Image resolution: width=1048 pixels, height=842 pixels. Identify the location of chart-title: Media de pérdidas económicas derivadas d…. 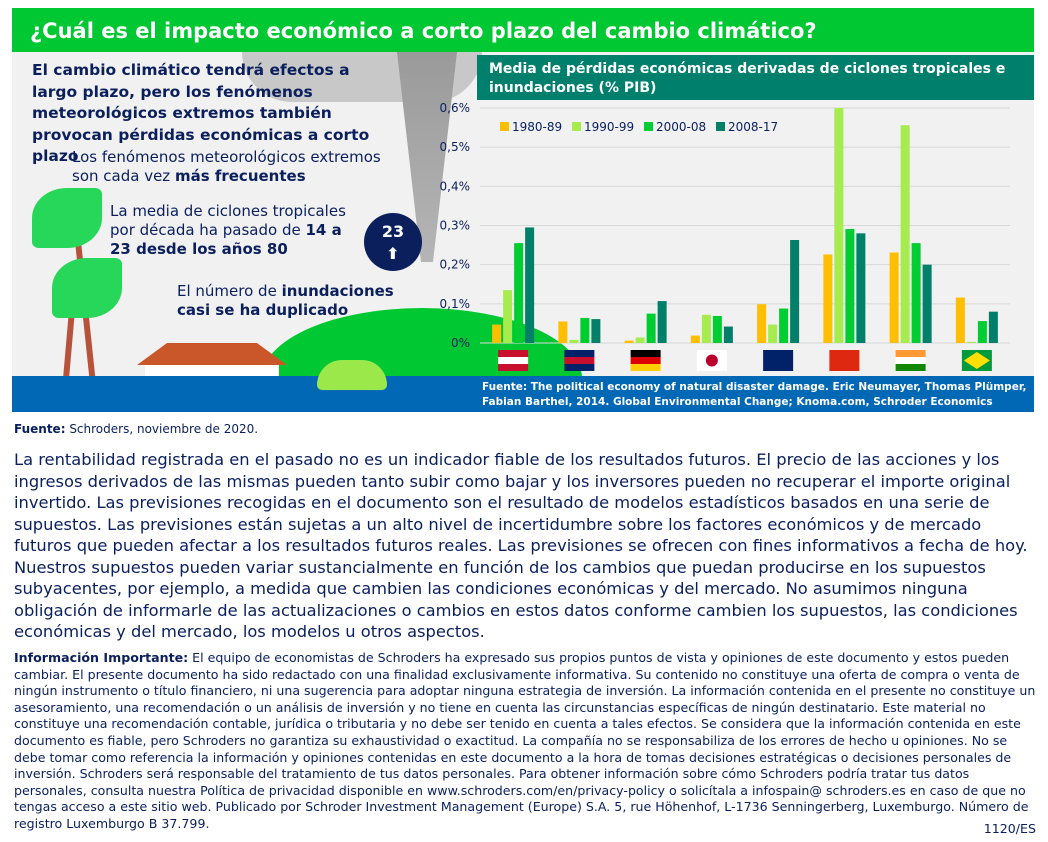
(755, 77).